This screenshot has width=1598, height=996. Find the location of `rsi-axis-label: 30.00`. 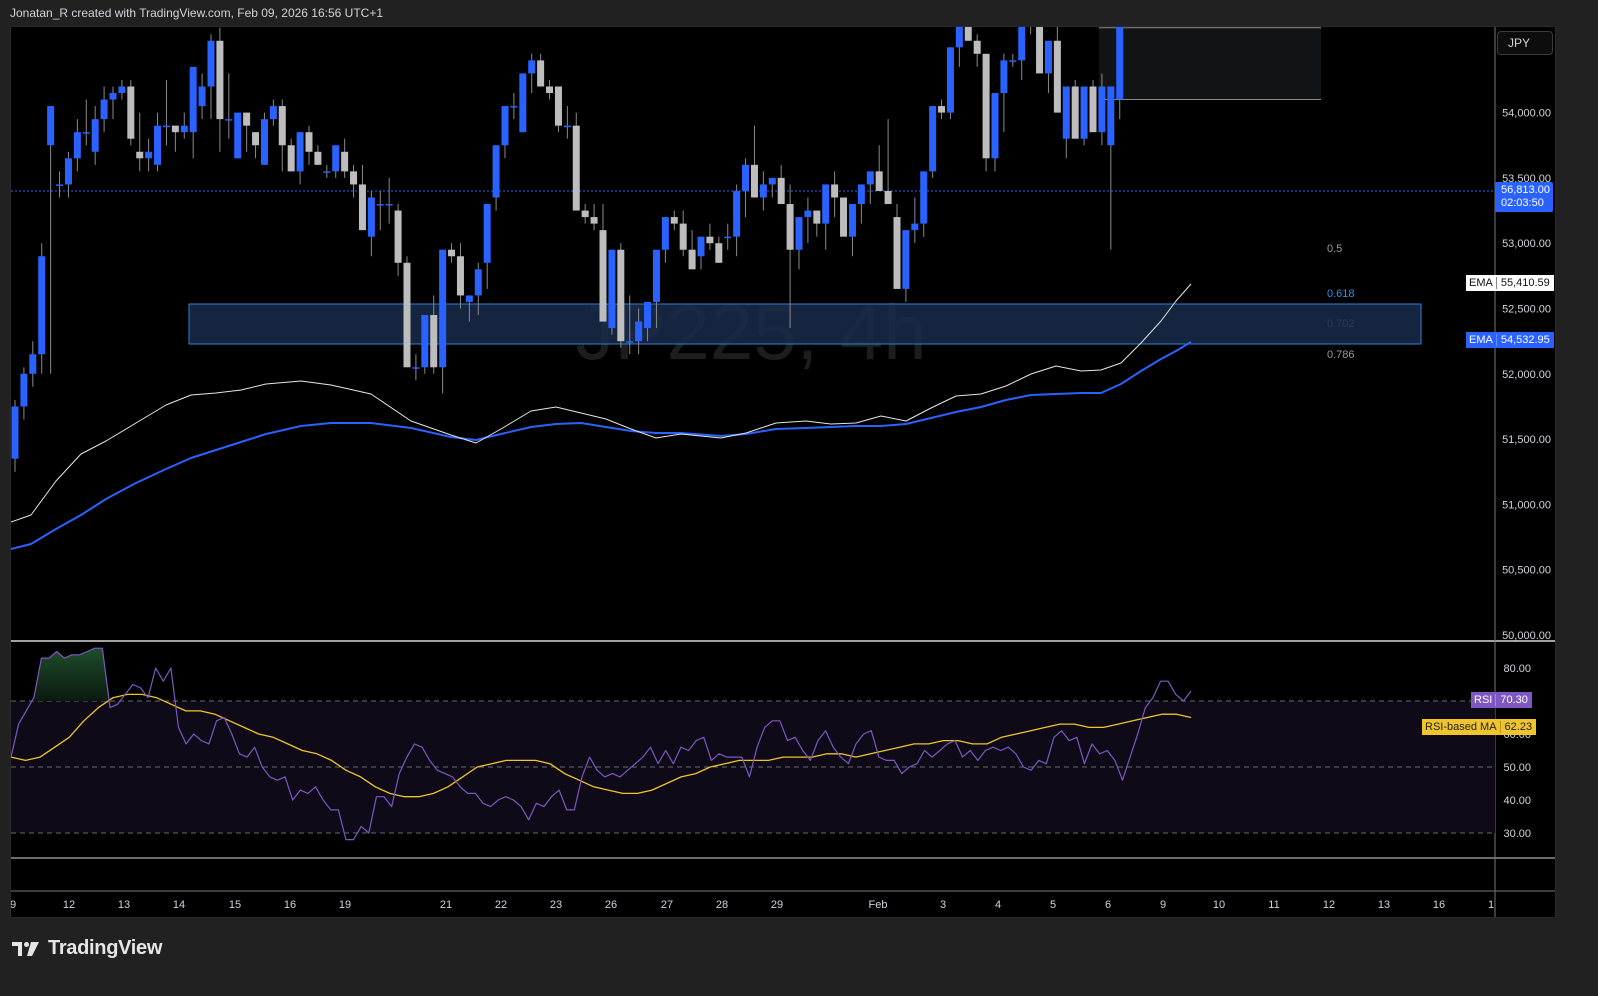

rsi-axis-label: 30.00 is located at coordinates (1517, 834).